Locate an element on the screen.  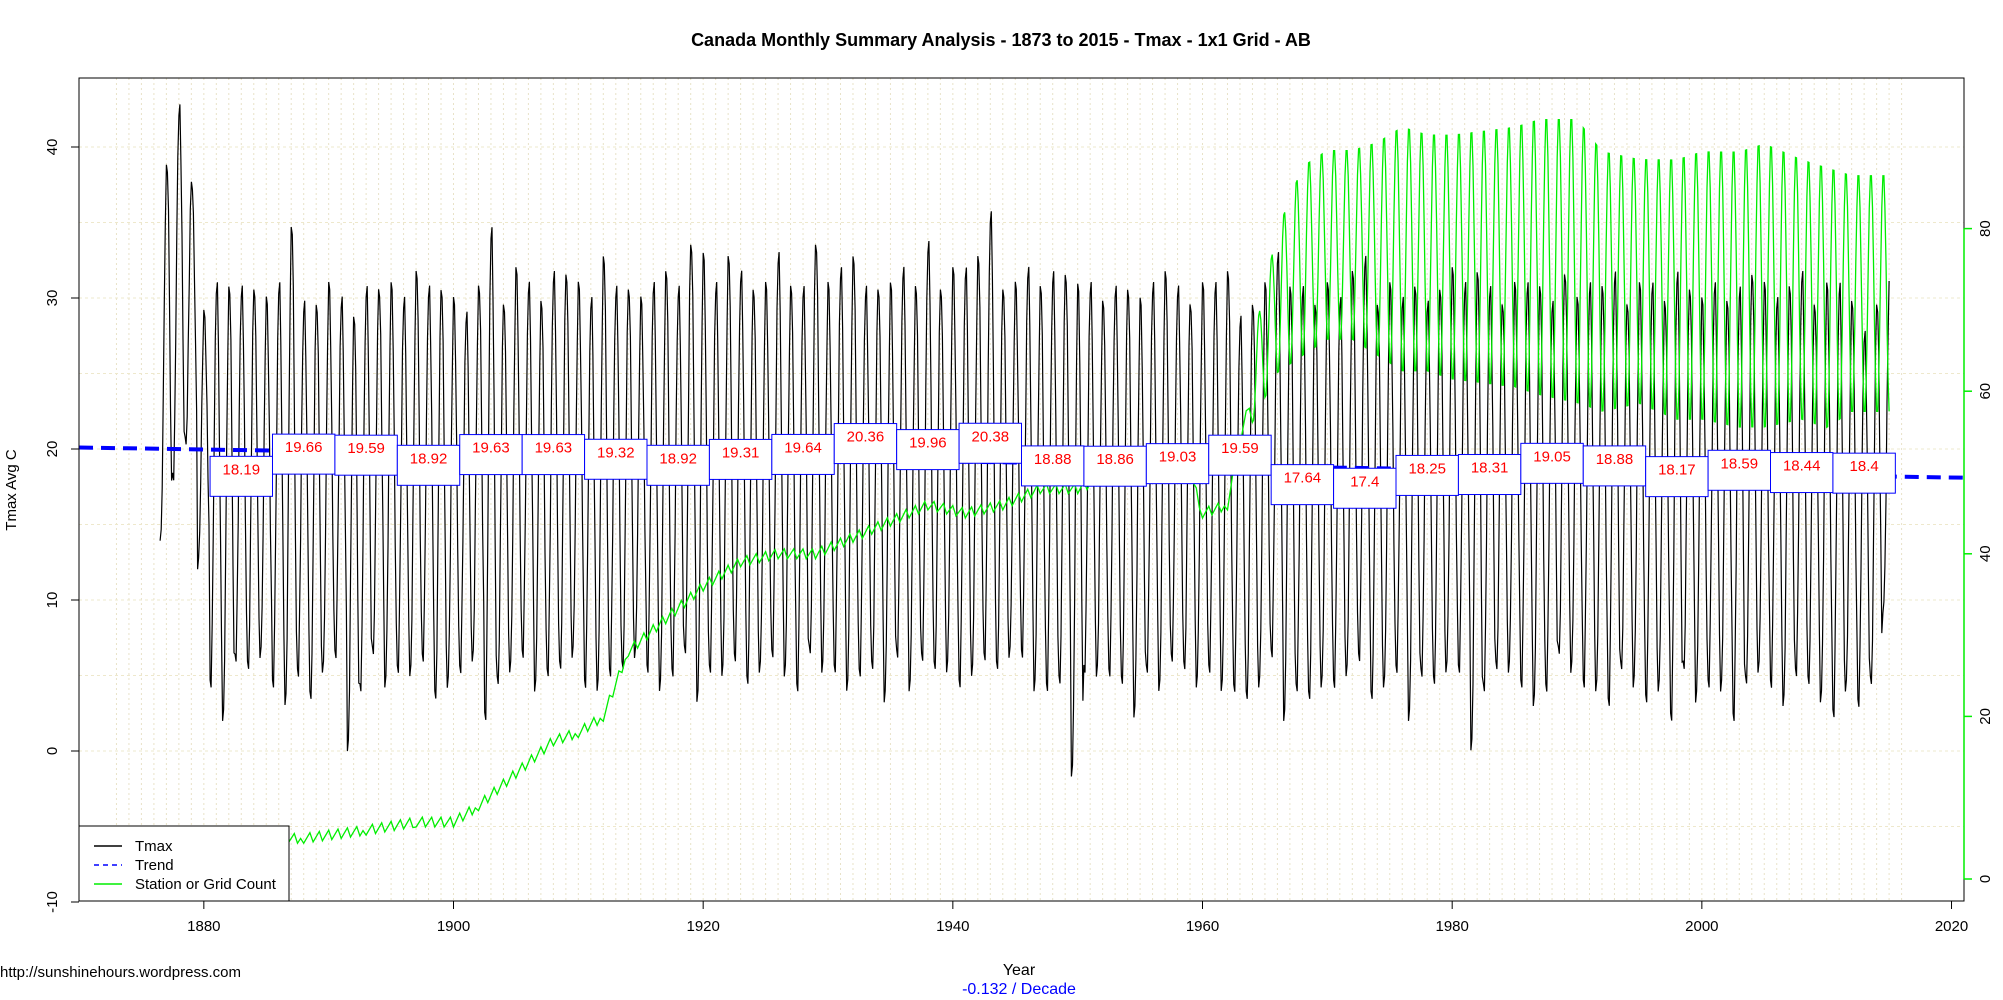
y-tick-label: -10 is located at coordinates (52, 902).